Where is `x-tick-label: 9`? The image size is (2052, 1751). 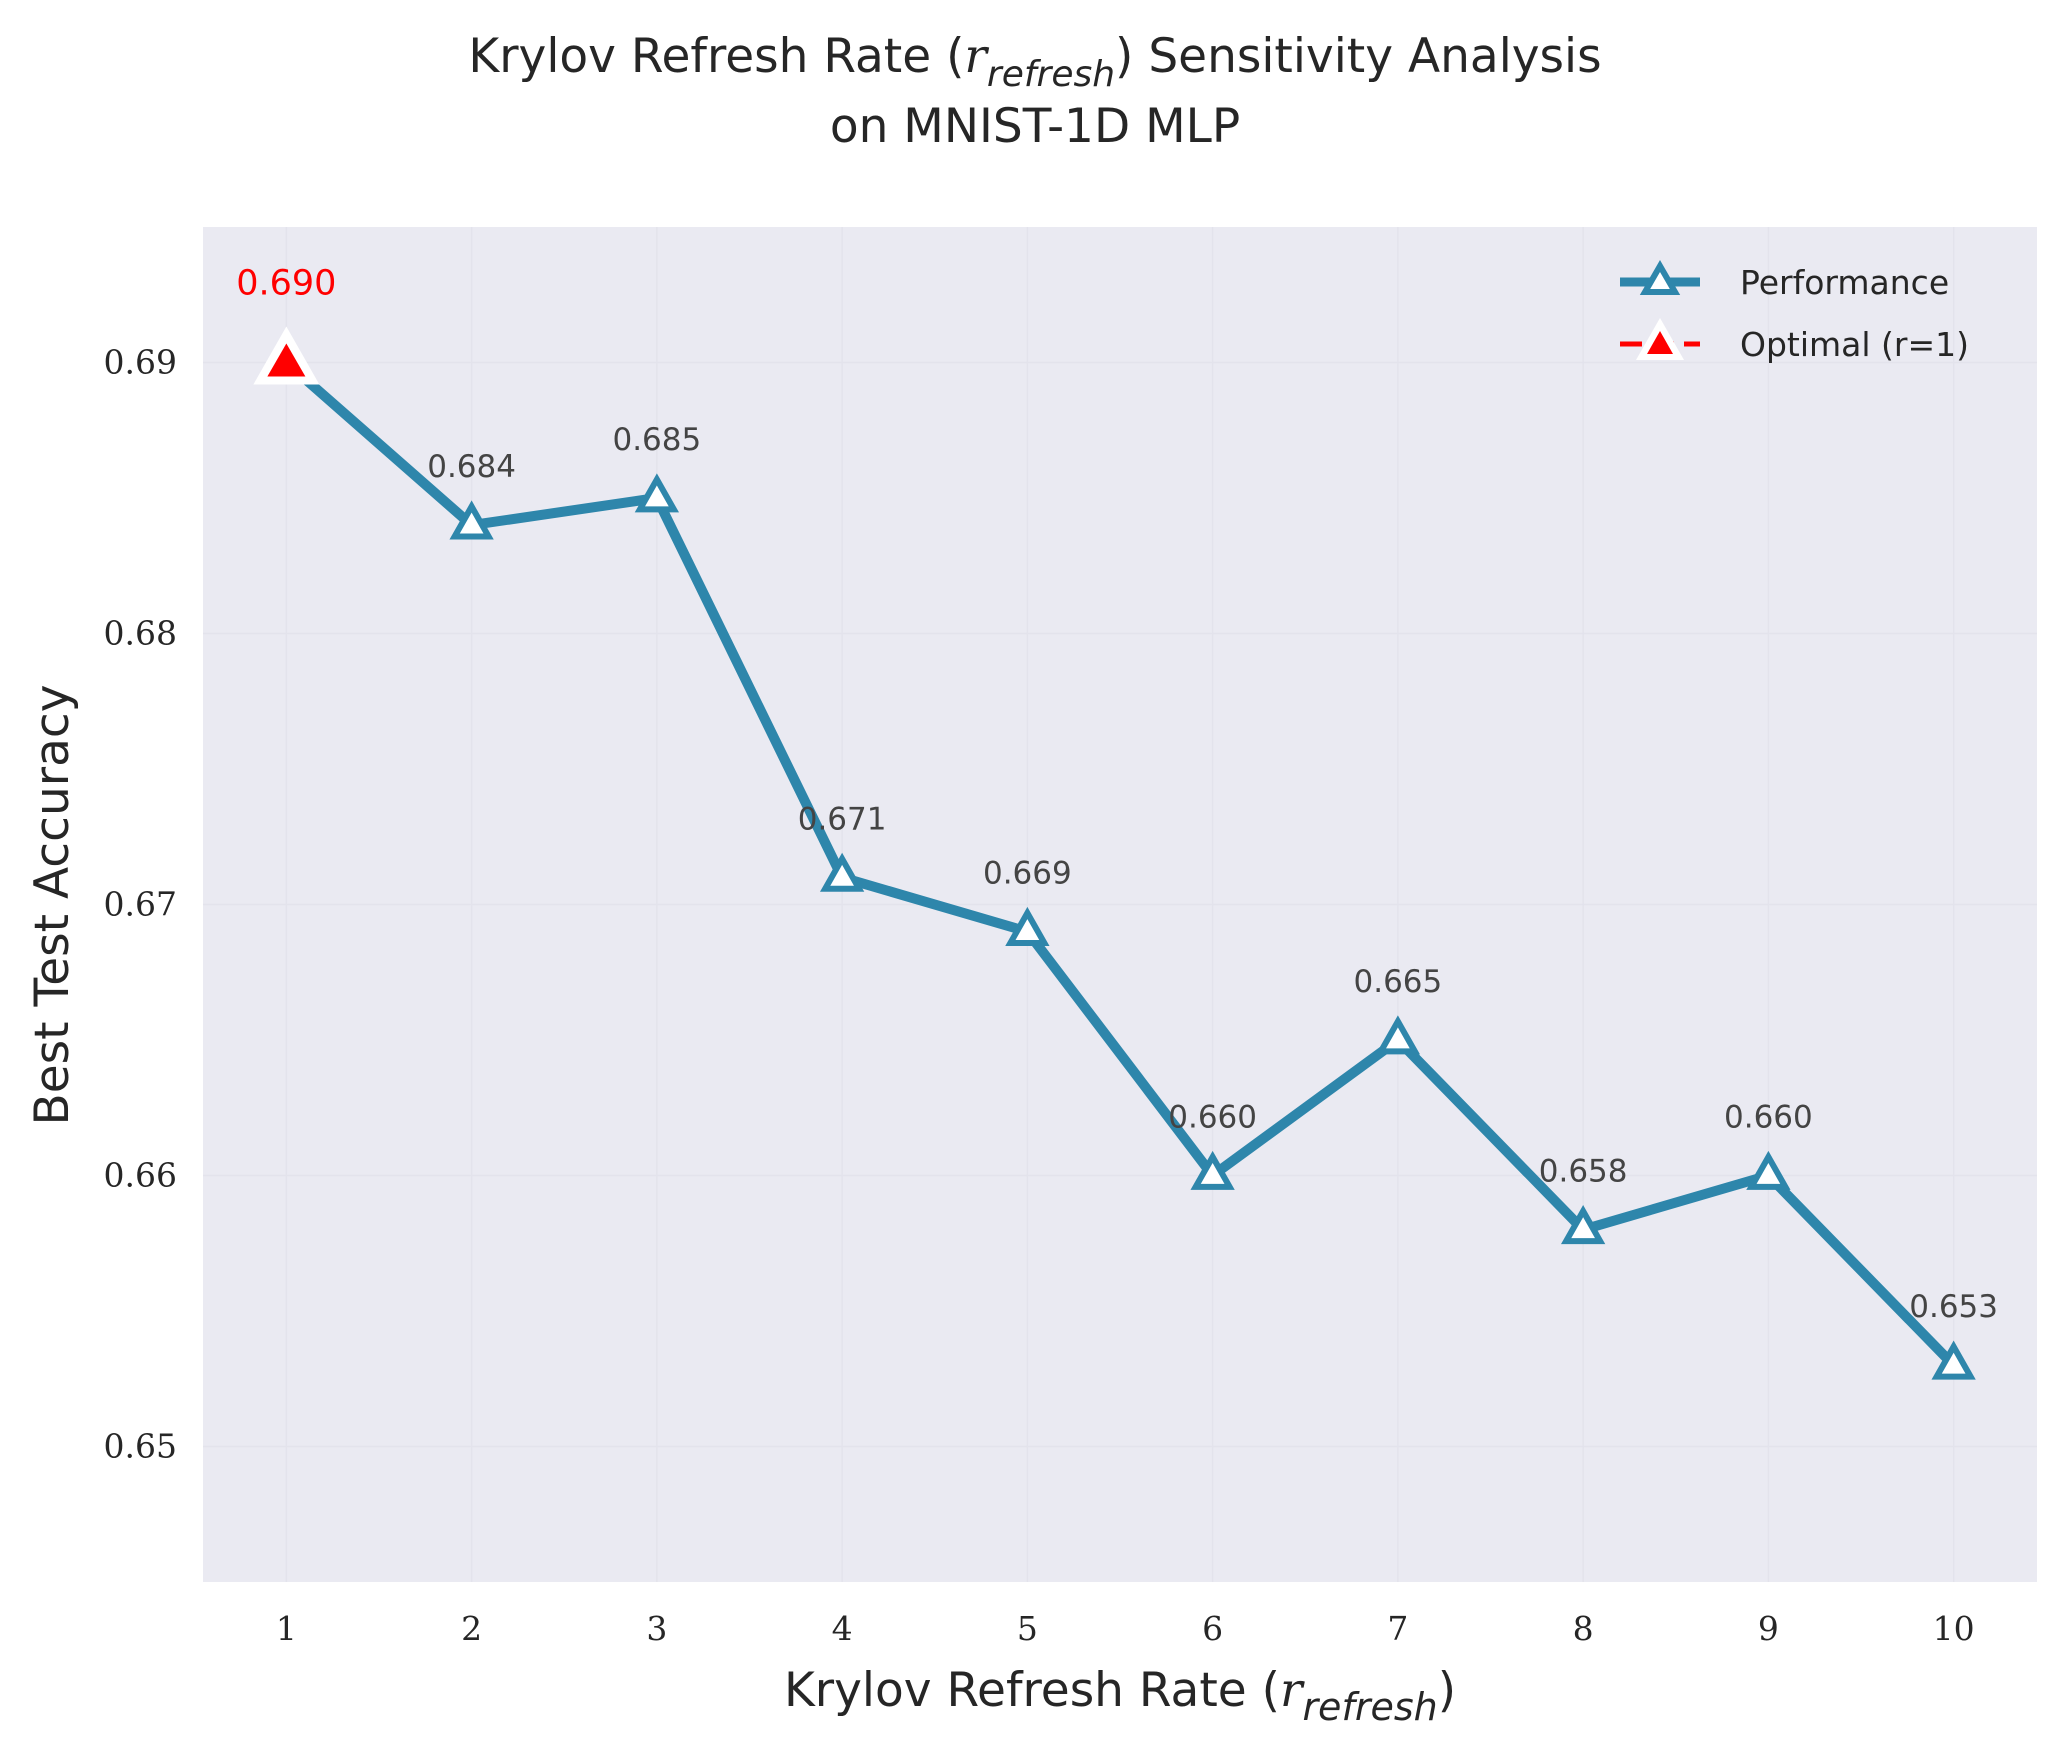
x-tick-label: 9 is located at coordinates (1768, 1628).